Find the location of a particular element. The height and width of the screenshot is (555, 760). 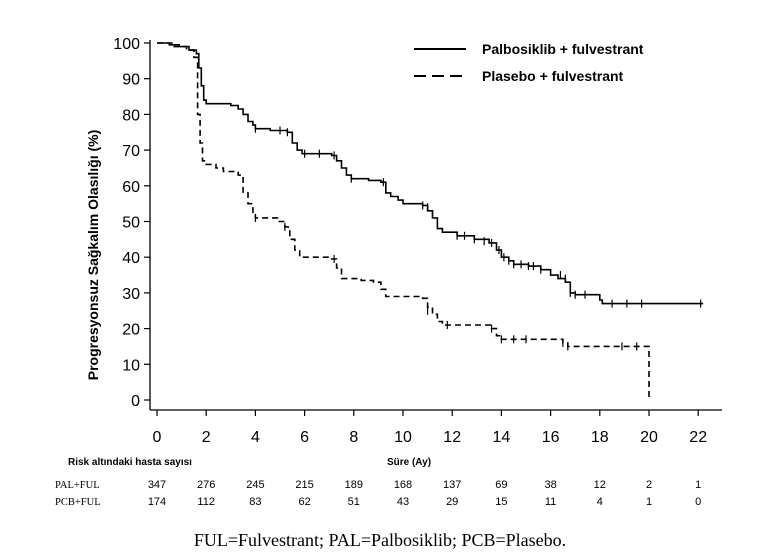

risk-value: 215 is located at coordinates (304, 485).